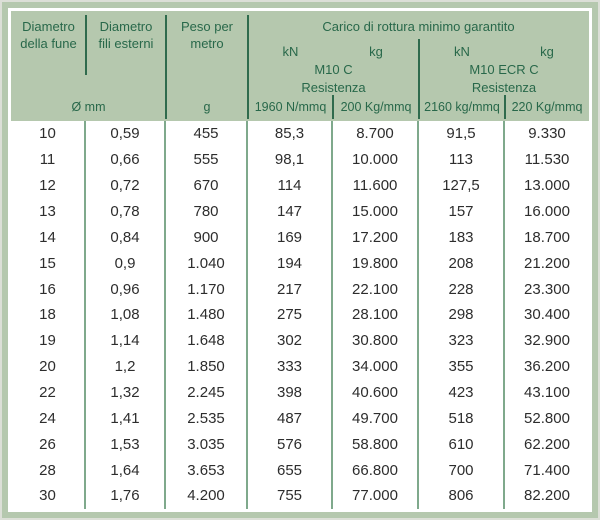 The image size is (600, 520). What do you see at coordinates (207, 289) in the screenshot?
I see `cell-weight-per-meter: 1.170` at bounding box center [207, 289].